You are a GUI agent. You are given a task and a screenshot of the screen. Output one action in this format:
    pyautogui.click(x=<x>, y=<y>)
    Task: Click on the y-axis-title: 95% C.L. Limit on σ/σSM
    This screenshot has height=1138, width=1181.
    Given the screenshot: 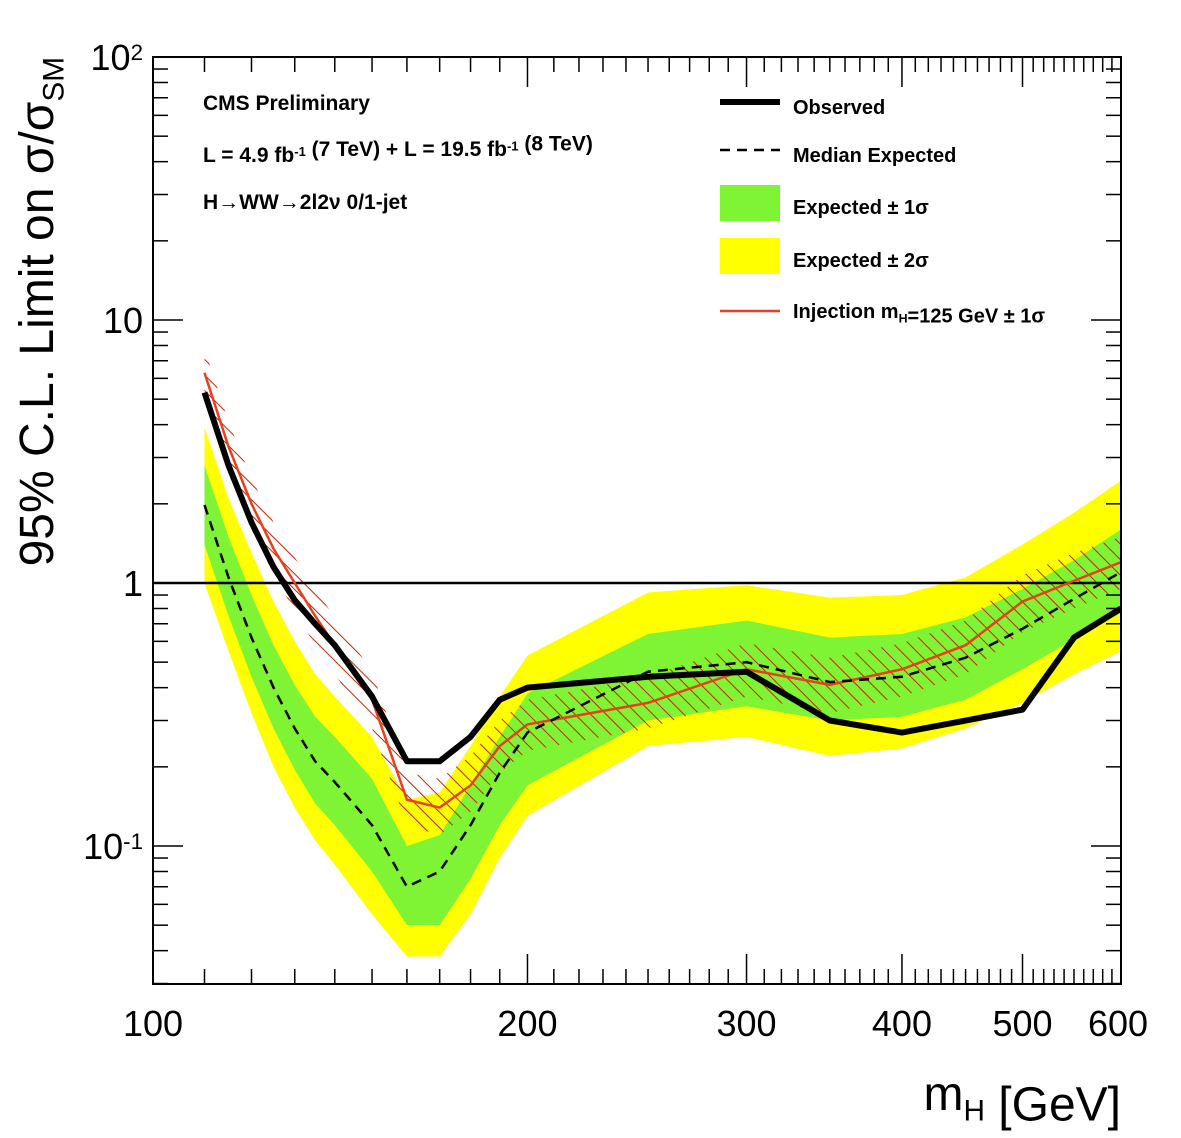 What is the action you would take?
    pyautogui.click(x=40, y=311)
    